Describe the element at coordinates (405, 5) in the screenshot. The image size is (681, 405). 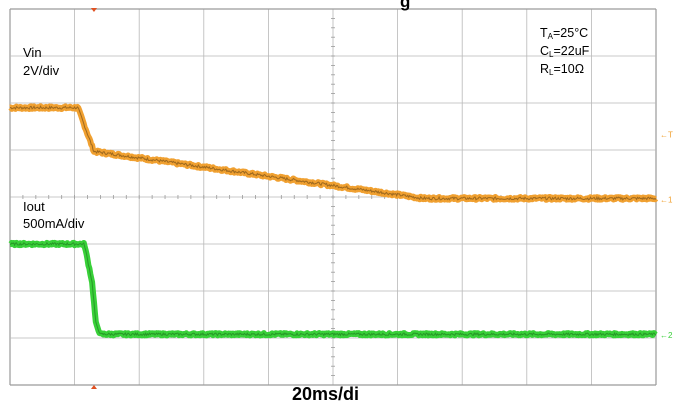
I see `chart-title-partial: g` at that location.